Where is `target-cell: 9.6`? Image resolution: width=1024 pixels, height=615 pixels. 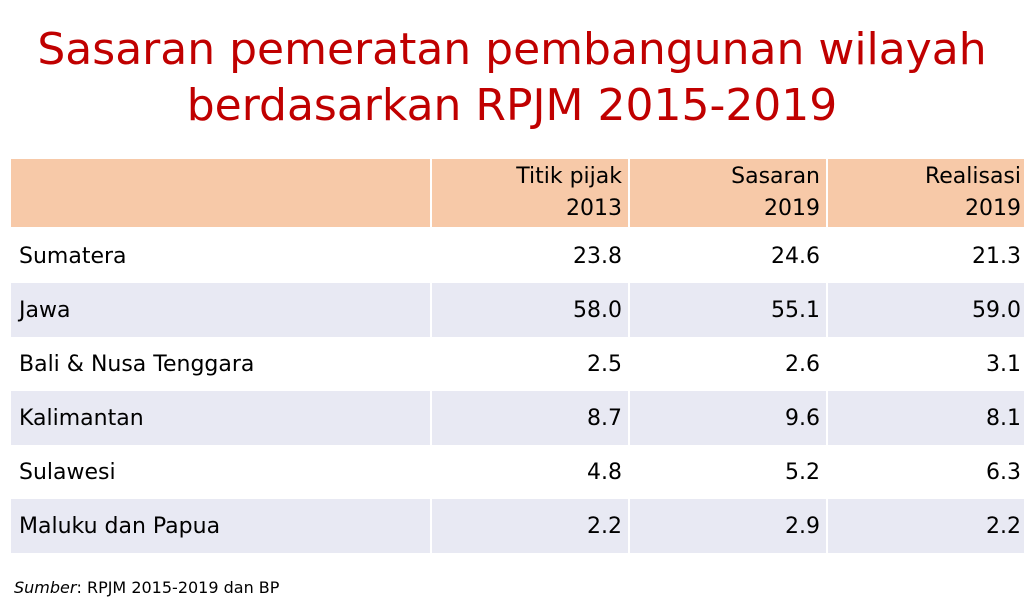 target-cell: 9.6 is located at coordinates (728, 418).